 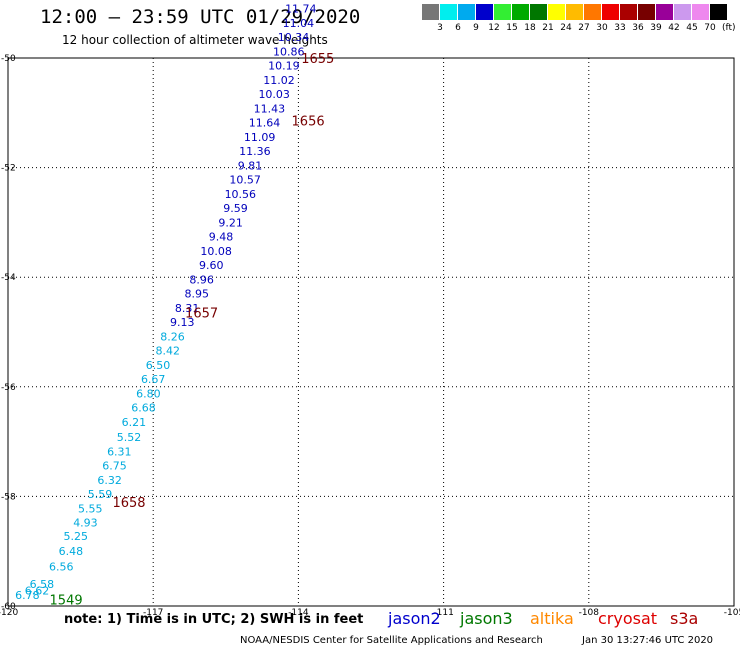 I want to click on wave-height-value: 6.68, so click(x=143, y=408).